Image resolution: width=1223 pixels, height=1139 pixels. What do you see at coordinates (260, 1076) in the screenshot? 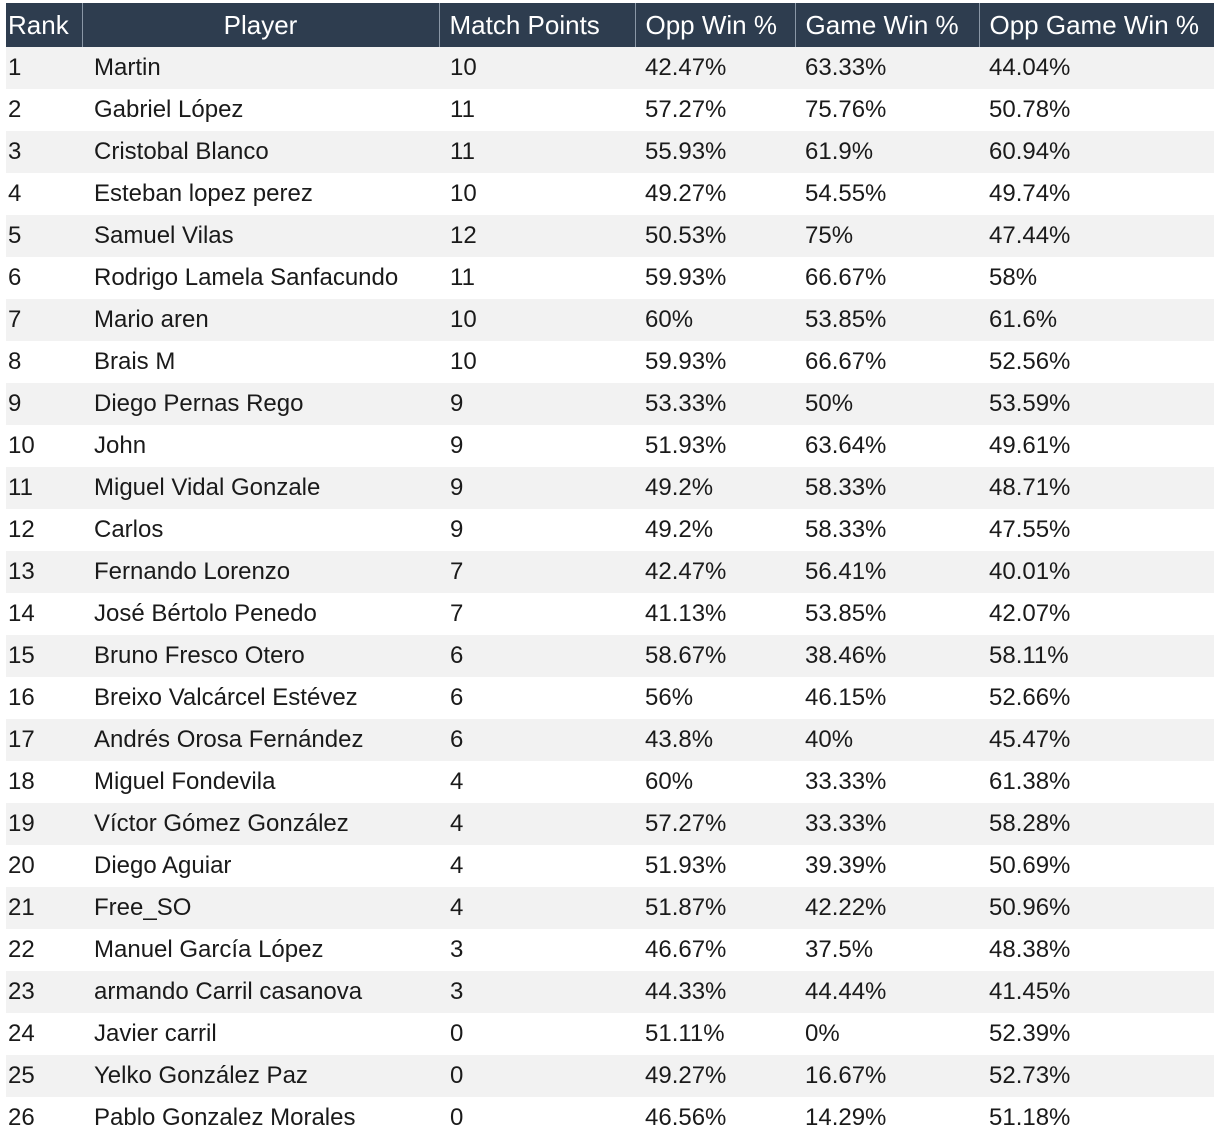
I see `cell-player: Yelko González Paz` at bounding box center [260, 1076].